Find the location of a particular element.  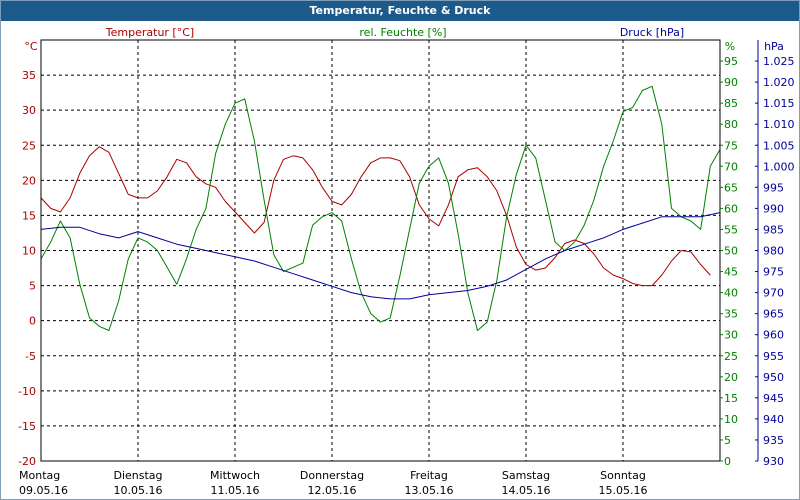

tick-label-pressure: 1.010 is located at coordinates (779, 124).